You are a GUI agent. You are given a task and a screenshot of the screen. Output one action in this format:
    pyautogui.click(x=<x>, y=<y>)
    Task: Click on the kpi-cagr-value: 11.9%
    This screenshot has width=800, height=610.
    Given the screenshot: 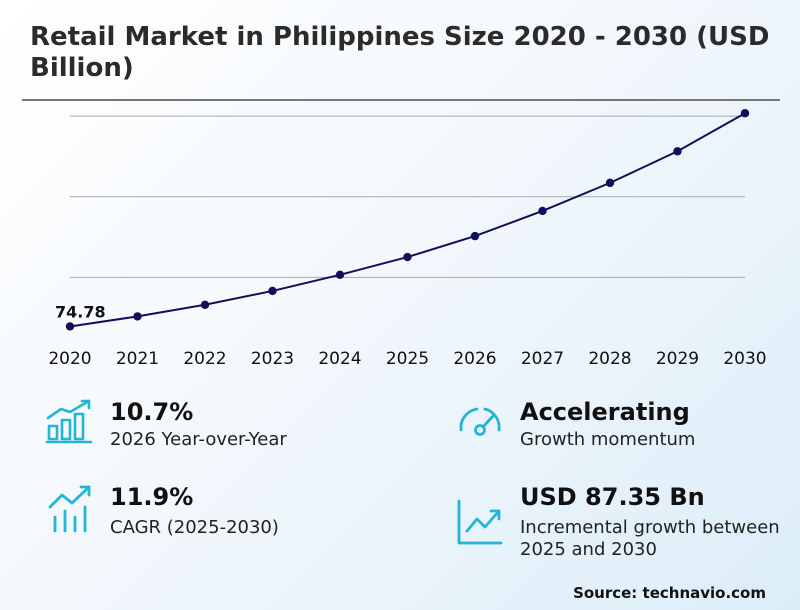 What is the action you would take?
    pyautogui.click(x=152, y=497)
    